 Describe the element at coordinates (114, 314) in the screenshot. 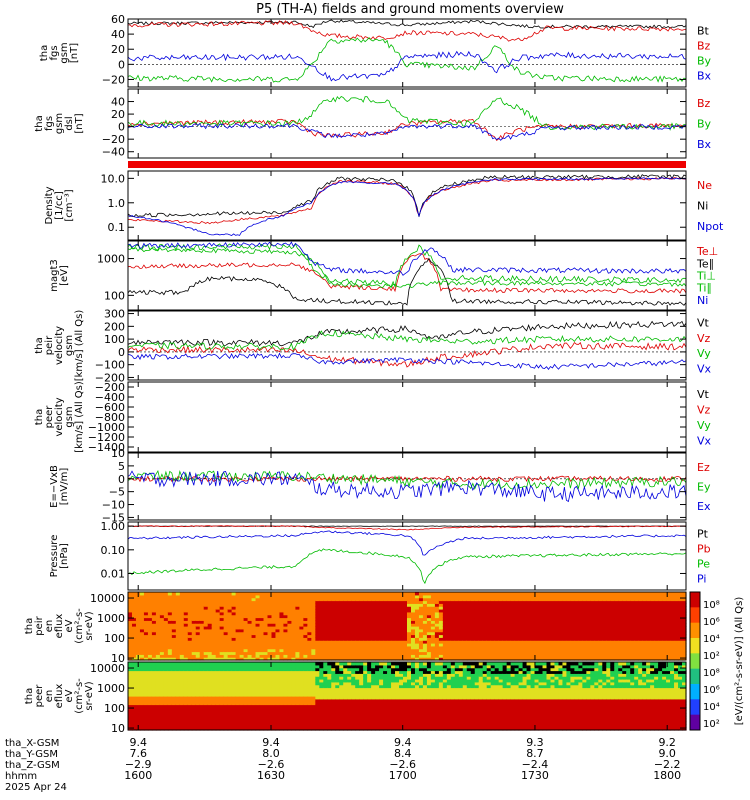

I see `y-tick-label: 300` at that location.